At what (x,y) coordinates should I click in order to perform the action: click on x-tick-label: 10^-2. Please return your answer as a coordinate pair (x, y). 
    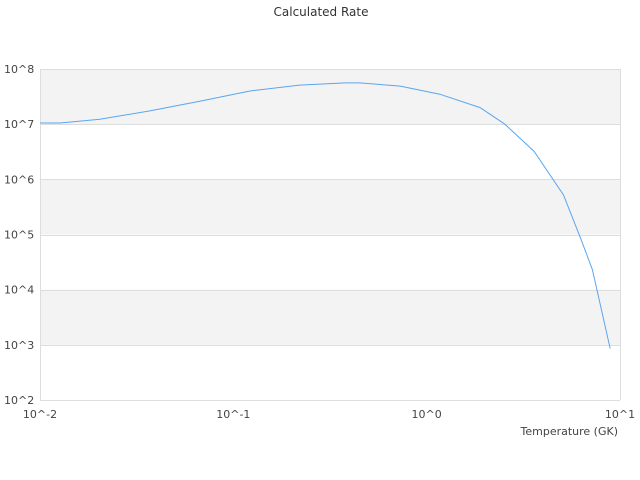
    Looking at the image, I should click on (40, 414).